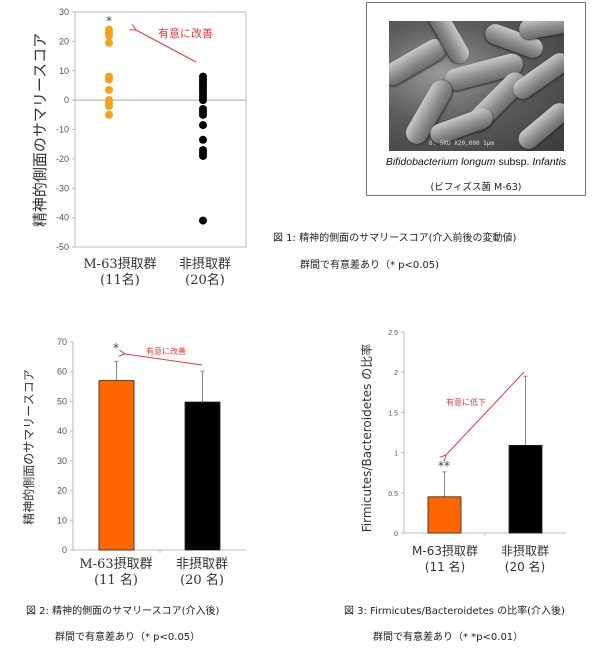  Describe the element at coordinates (448, 637) in the screenshot. I see `fig3-caption-note: 群間で有意差あり（* *p<0.01）` at that location.